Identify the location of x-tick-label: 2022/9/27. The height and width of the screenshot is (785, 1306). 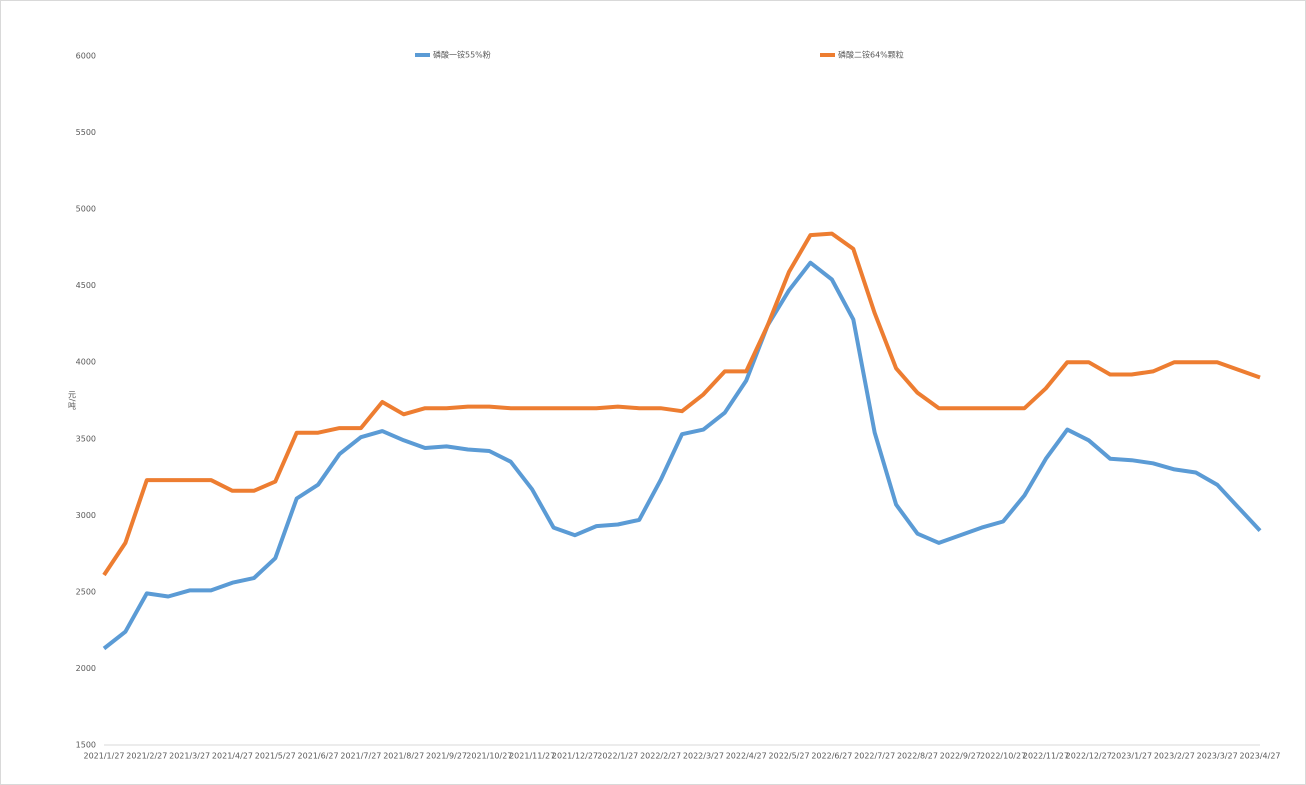
(960, 756).